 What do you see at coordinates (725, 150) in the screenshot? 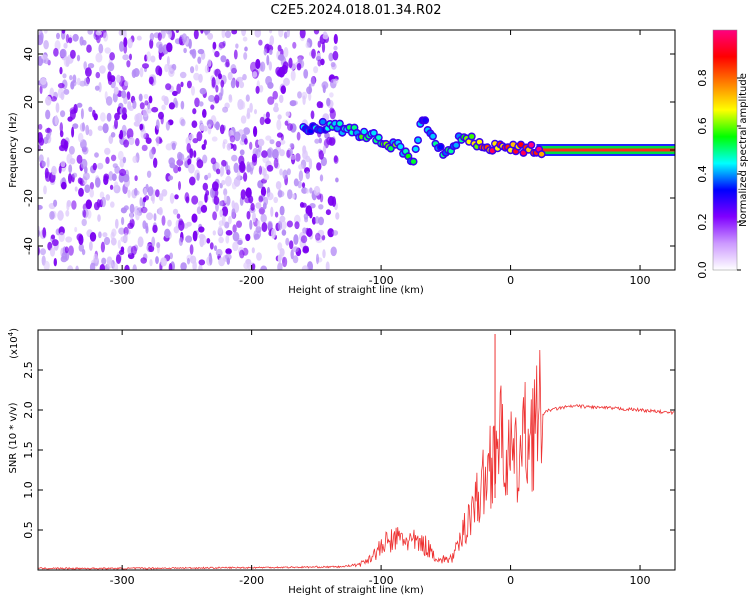
I see `colorbar-frame` at bounding box center [725, 150].